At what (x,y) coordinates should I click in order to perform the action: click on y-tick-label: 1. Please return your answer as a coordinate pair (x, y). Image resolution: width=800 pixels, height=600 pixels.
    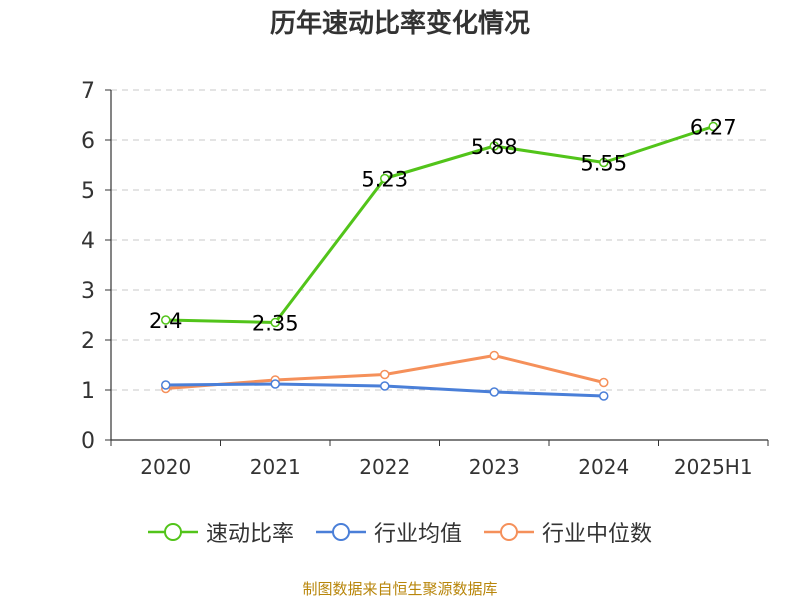
    Looking at the image, I should click on (88, 391).